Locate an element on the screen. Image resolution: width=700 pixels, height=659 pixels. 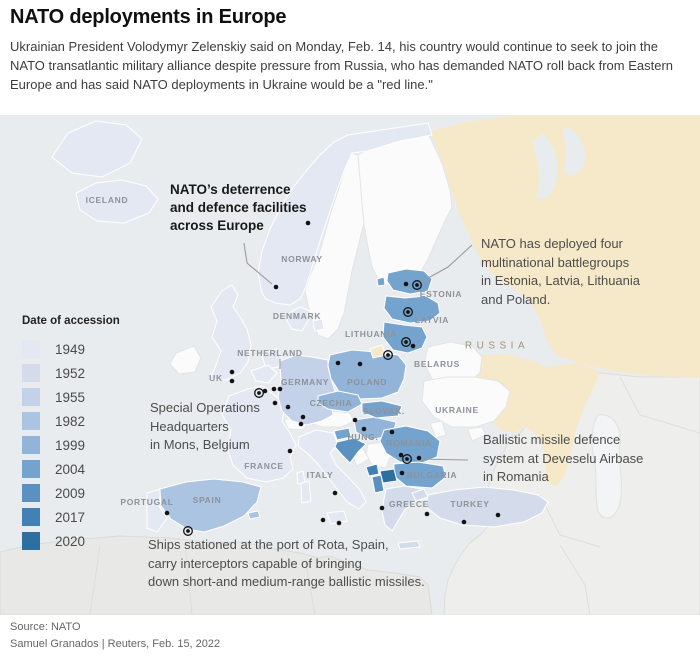
source-line: Source: NATO is located at coordinates (45, 627).